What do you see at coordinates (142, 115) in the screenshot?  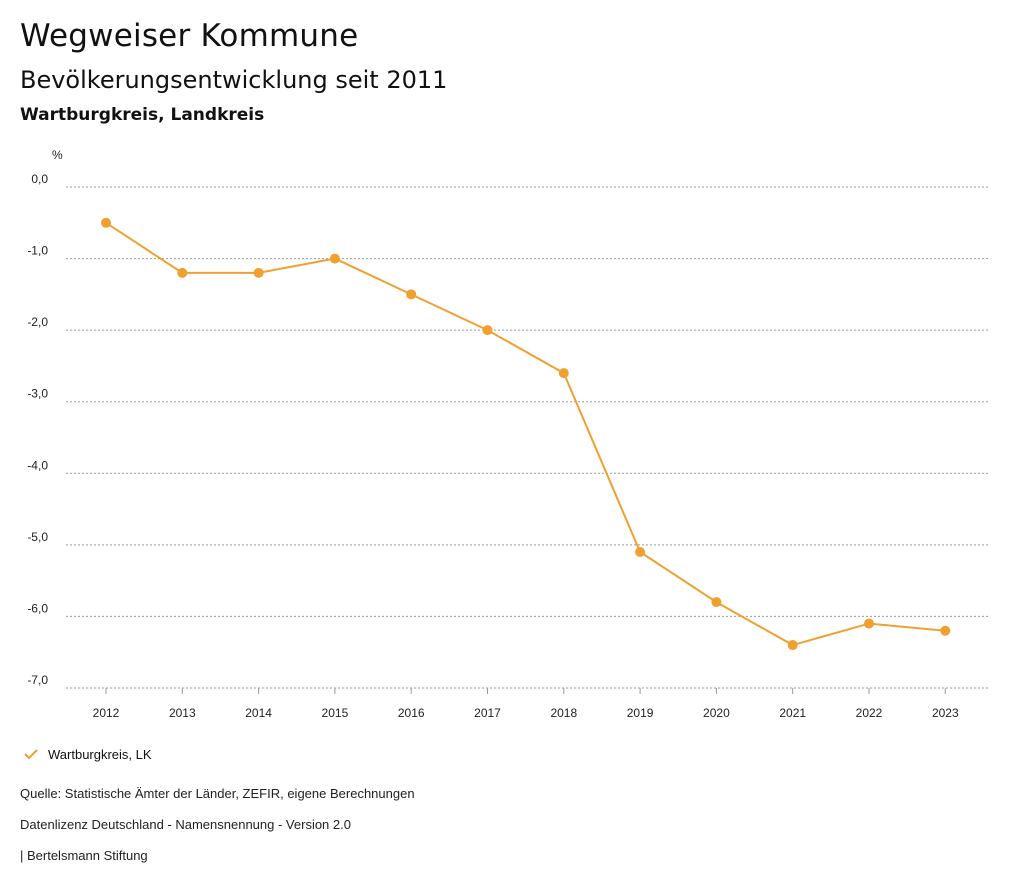 I see `region-label: Wartburgkreis, Landkreis` at bounding box center [142, 115].